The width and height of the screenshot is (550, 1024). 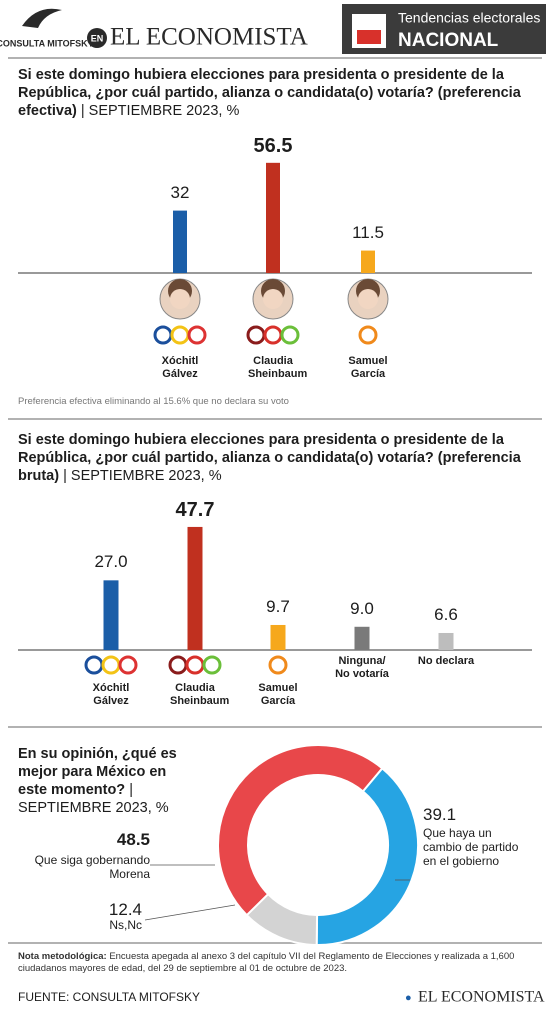 What do you see at coordinates (446, 614) in the screenshot?
I see `value-label: 6.6` at bounding box center [446, 614].